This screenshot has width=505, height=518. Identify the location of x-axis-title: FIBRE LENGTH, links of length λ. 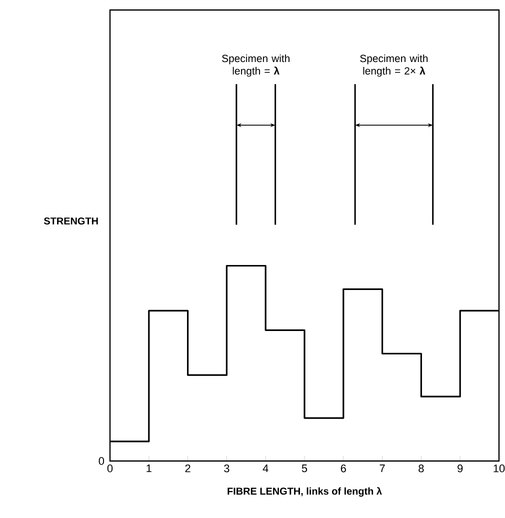
(305, 492).